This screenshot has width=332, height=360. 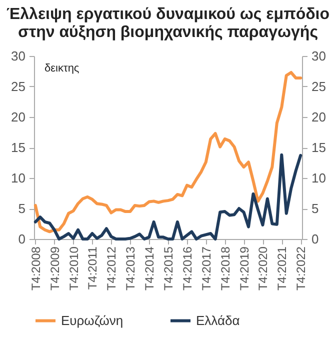 I want to click on x-tick-label: T4:2018, so click(x=225, y=268).